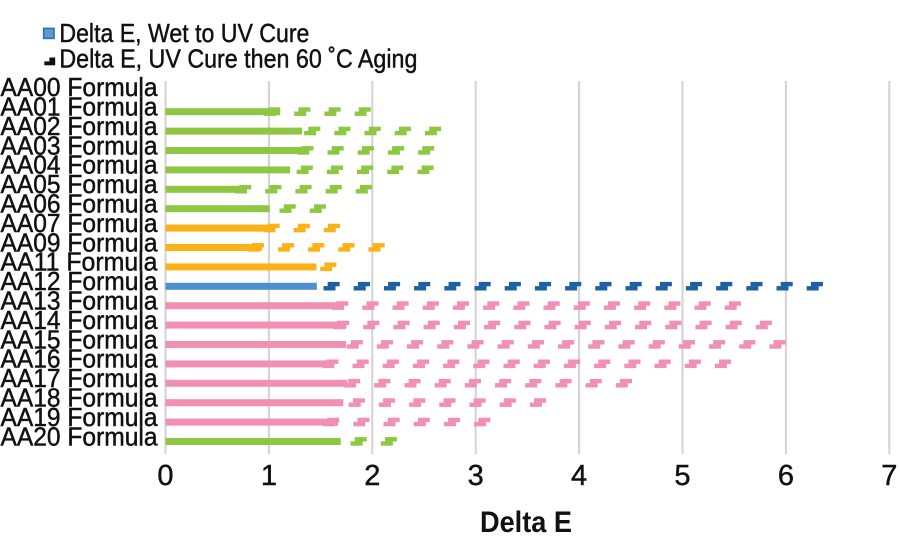 This screenshot has height=550, width=900. What do you see at coordinates (80, 398) in the screenshot?
I see `svg-text: AA18 Formula` at bounding box center [80, 398].